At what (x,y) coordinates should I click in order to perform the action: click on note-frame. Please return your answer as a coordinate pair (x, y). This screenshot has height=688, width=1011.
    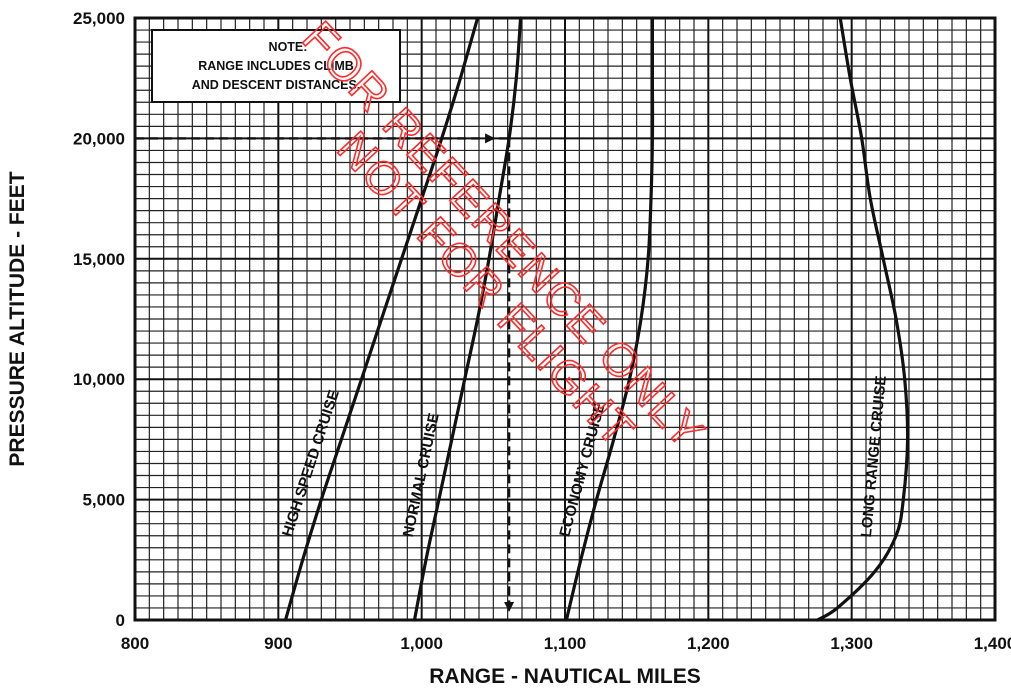
    Looking at the image, I should click on (276, 66).